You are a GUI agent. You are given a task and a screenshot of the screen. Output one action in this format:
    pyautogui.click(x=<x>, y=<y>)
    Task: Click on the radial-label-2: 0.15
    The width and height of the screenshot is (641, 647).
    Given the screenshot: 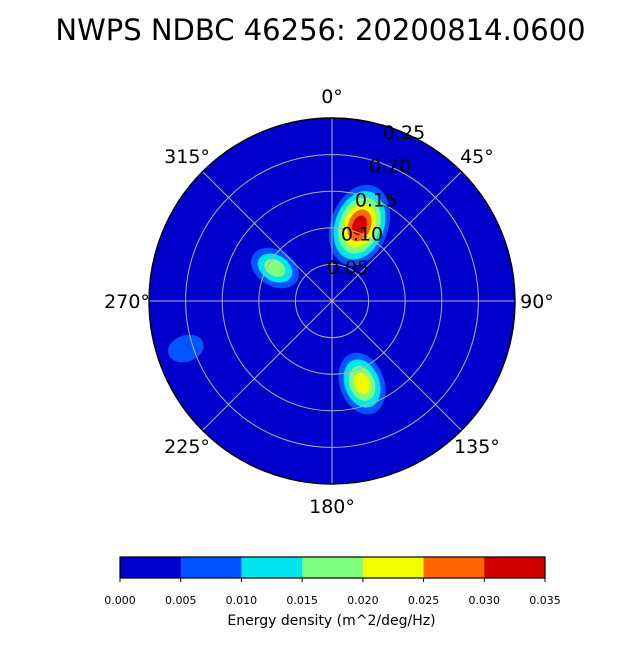 What is the action you would take?
    pyautogui.click(x=376, y=201)
    